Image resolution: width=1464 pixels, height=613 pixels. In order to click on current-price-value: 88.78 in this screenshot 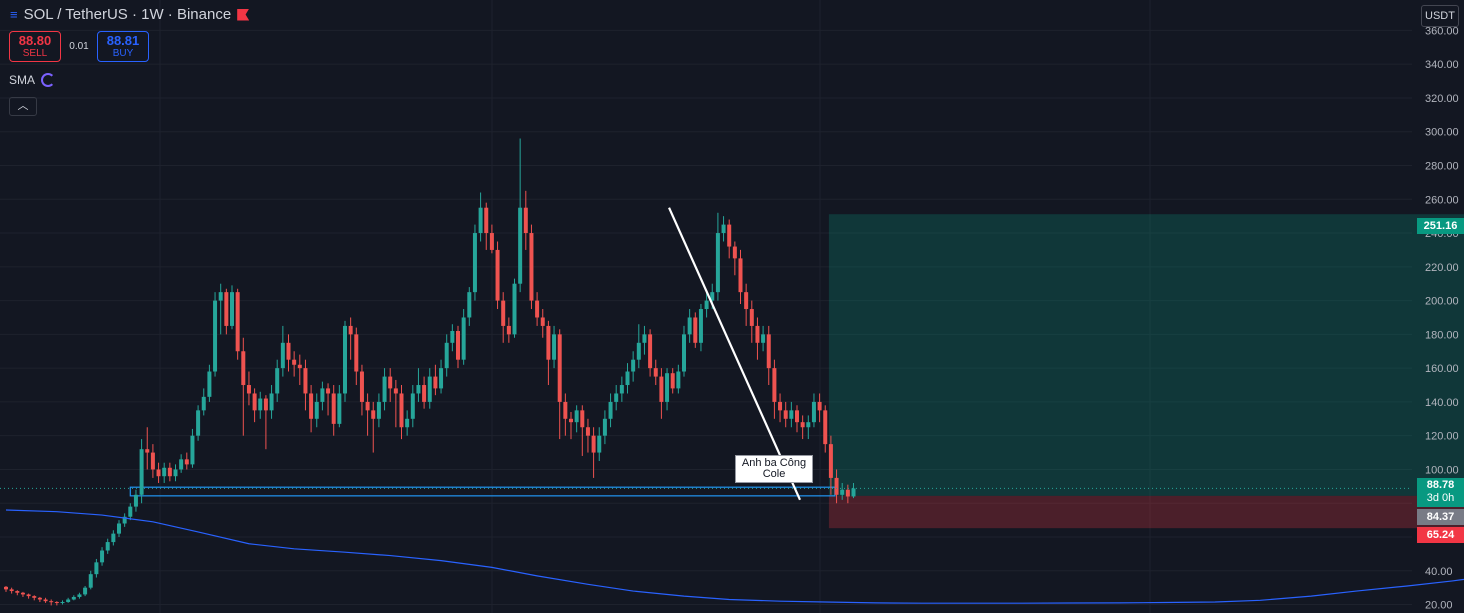, I will do `click(1440, 485)`.